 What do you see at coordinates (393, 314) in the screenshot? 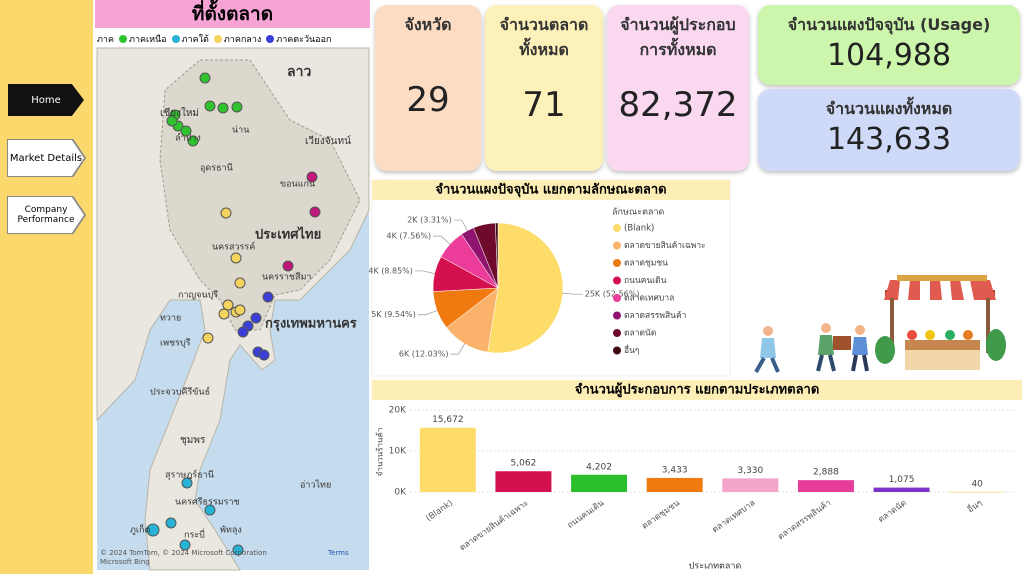
I see `data-label: 5K (9.54%)` at bounding box center [393, 314].